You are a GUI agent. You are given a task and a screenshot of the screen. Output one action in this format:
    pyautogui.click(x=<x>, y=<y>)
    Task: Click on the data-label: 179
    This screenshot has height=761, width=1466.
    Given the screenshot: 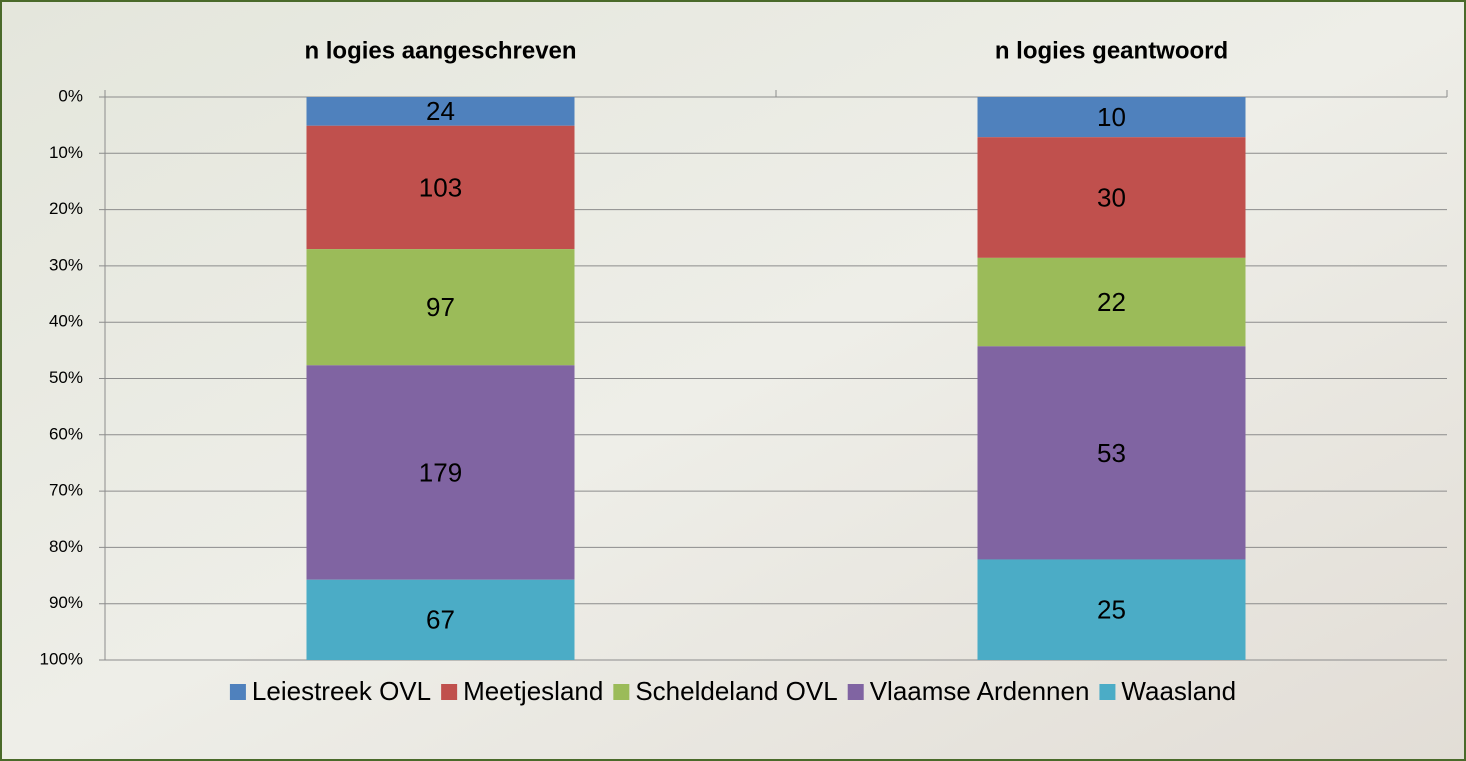 What is the action you would take?
    pyautogui.click(x=440, y=472)
    